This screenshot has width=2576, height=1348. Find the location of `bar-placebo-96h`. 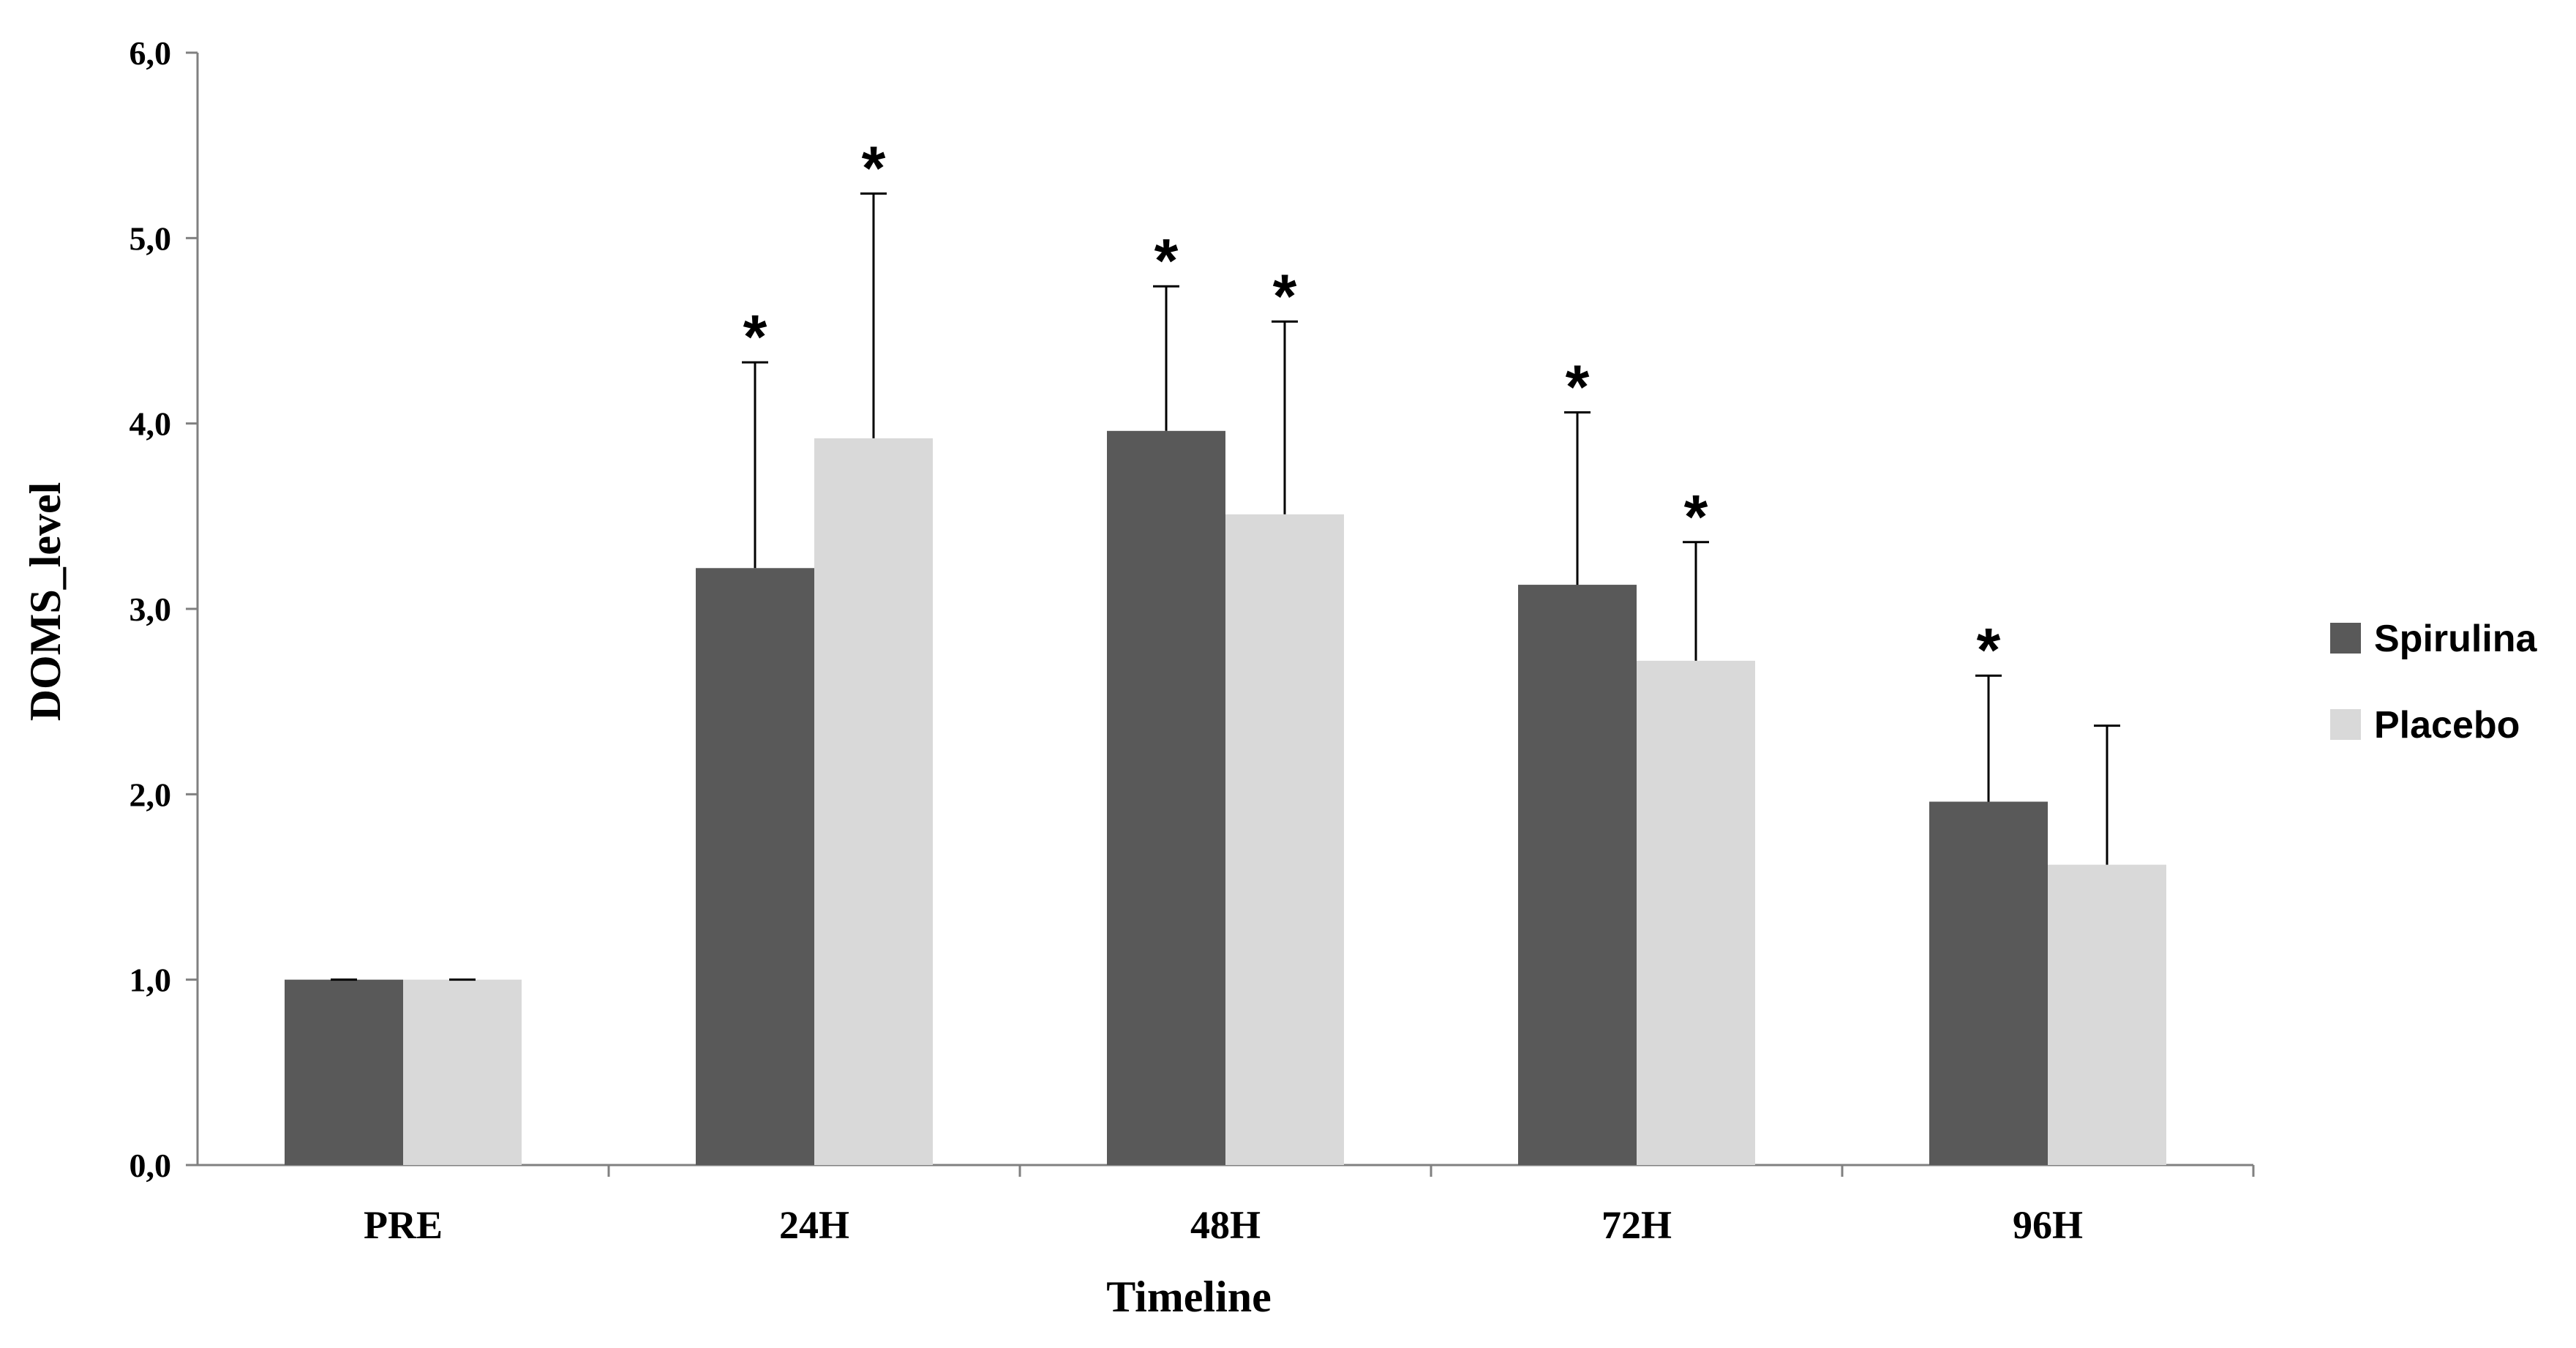

bar-placebo-96h is located at coordinates (2107, 1014).